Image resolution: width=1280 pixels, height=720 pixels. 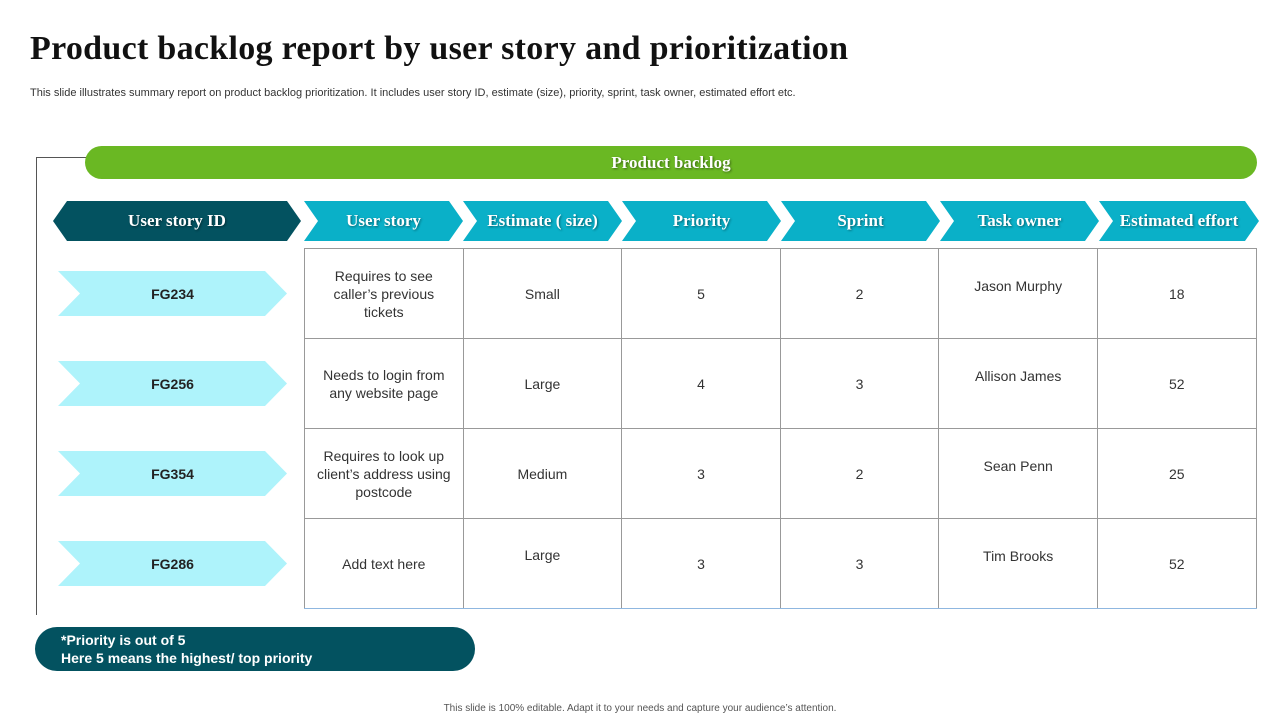 I want to click on user-story-id-fg354: FG354, so click(x=172, y=473).